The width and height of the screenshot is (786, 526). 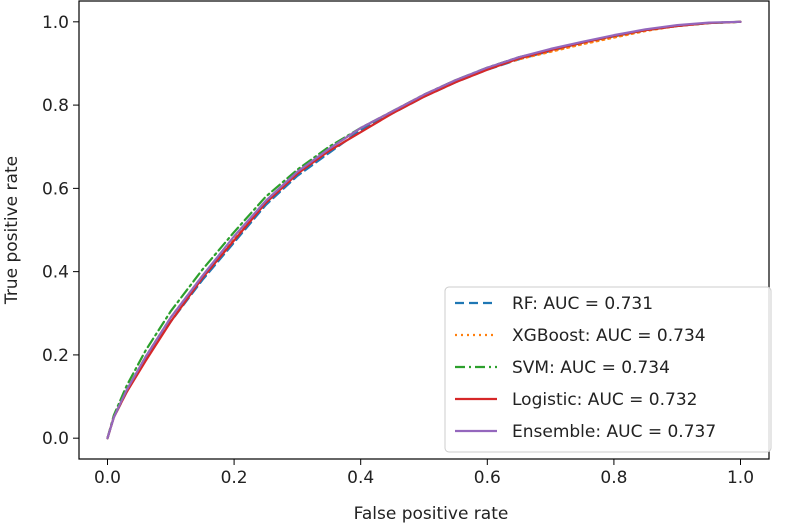 What do you see at coordinates (107, 478) in the screenshot?
I see `x-tick-label: 0.0` at bounding box center [107, 478].